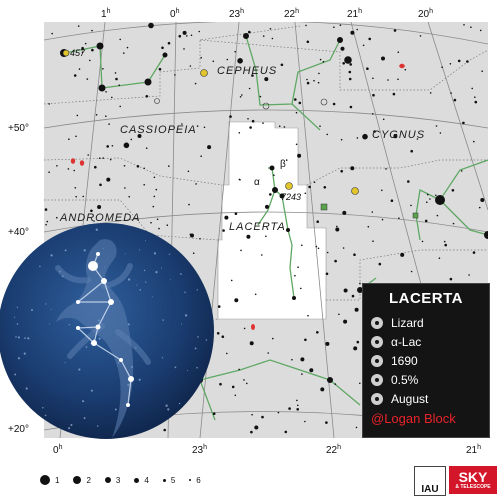 The width and height of the screenshot is (500, 500). I want to click on legend-magnitude-2: 2, so click(82, 480).